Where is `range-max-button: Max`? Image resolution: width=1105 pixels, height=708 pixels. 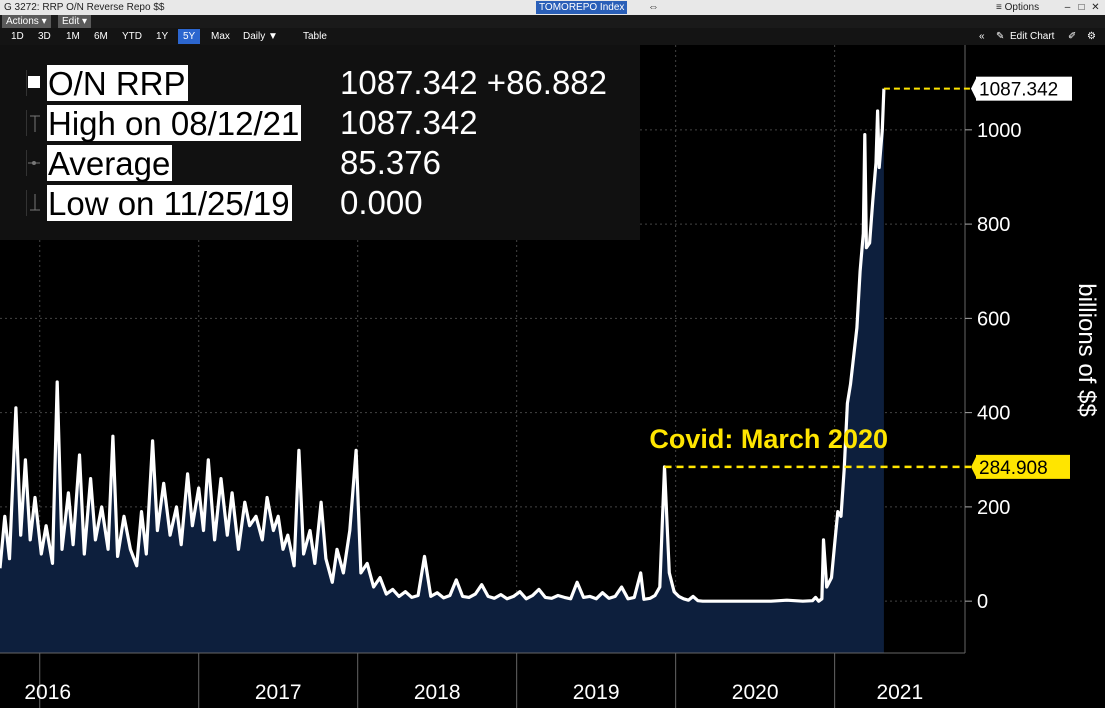
range-max-button: Max is located at coordinates (220, 36).